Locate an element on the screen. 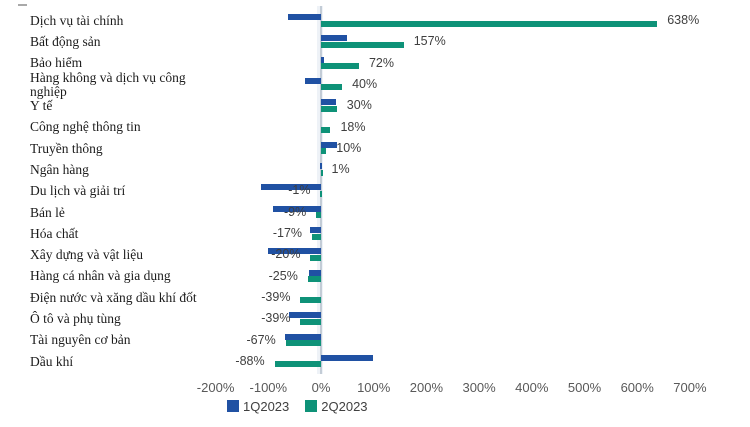 The height and width of the screenshot is (427, 750). x-axis-tick-label: 400% is located at coordinates (532, 387).